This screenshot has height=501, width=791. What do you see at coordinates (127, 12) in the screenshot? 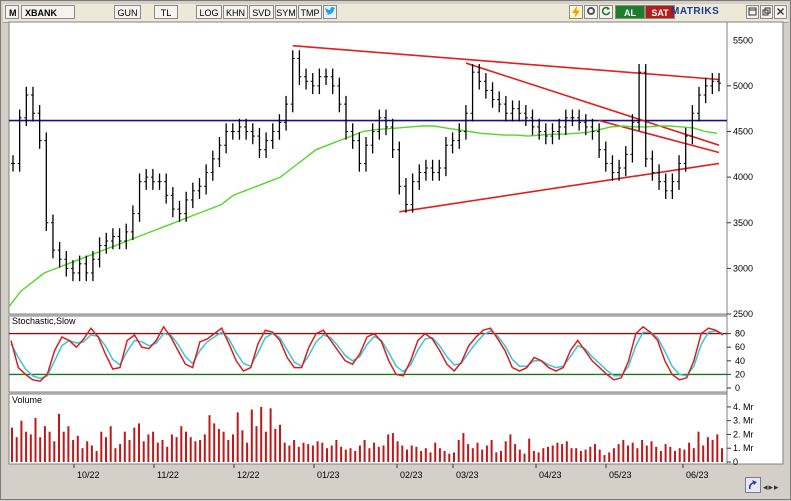
I see `period-button: GUN` at bounding box center [127, 12].